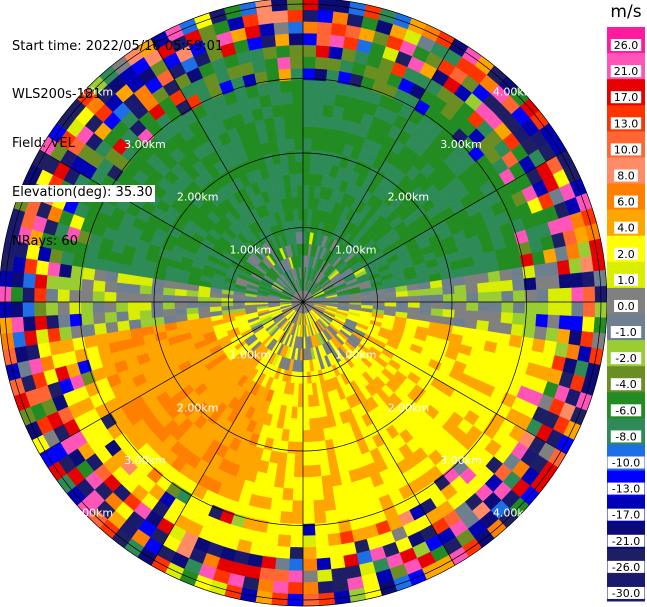  Describe the element at coordinates (626, 541) in the screenshot. I see `colorbar-tick-label: -21.0` at that location.